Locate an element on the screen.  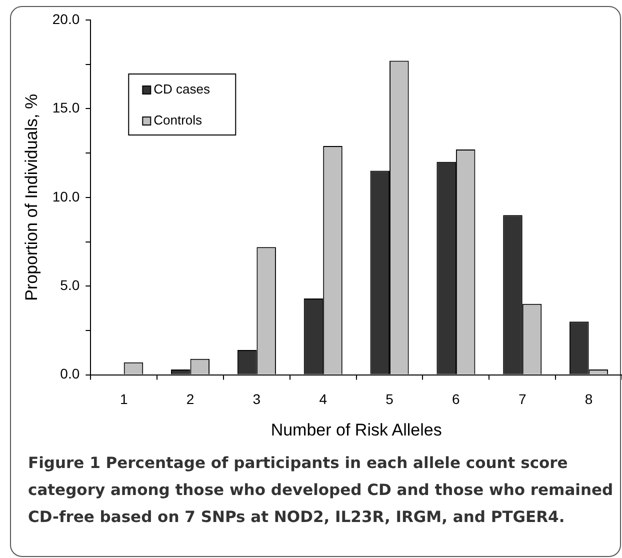
x-tick-label: 4 is located at coordinates (323, 399).